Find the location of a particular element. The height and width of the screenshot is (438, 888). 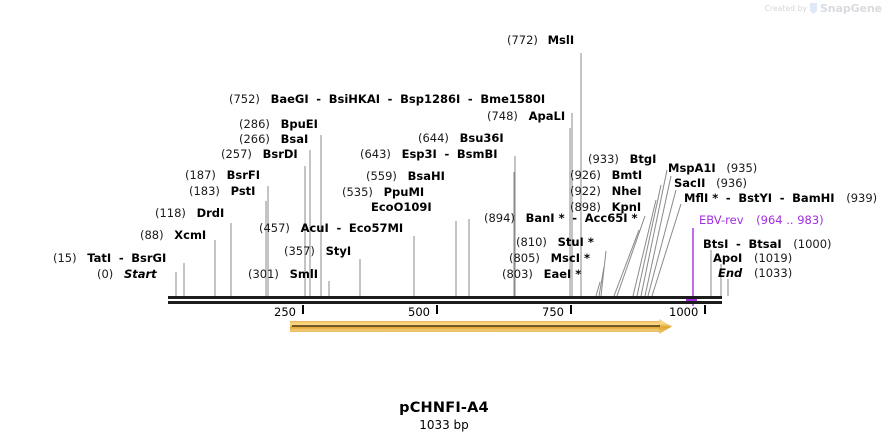

label-kpnI-position: (898) is located at coordinates (585, 207).